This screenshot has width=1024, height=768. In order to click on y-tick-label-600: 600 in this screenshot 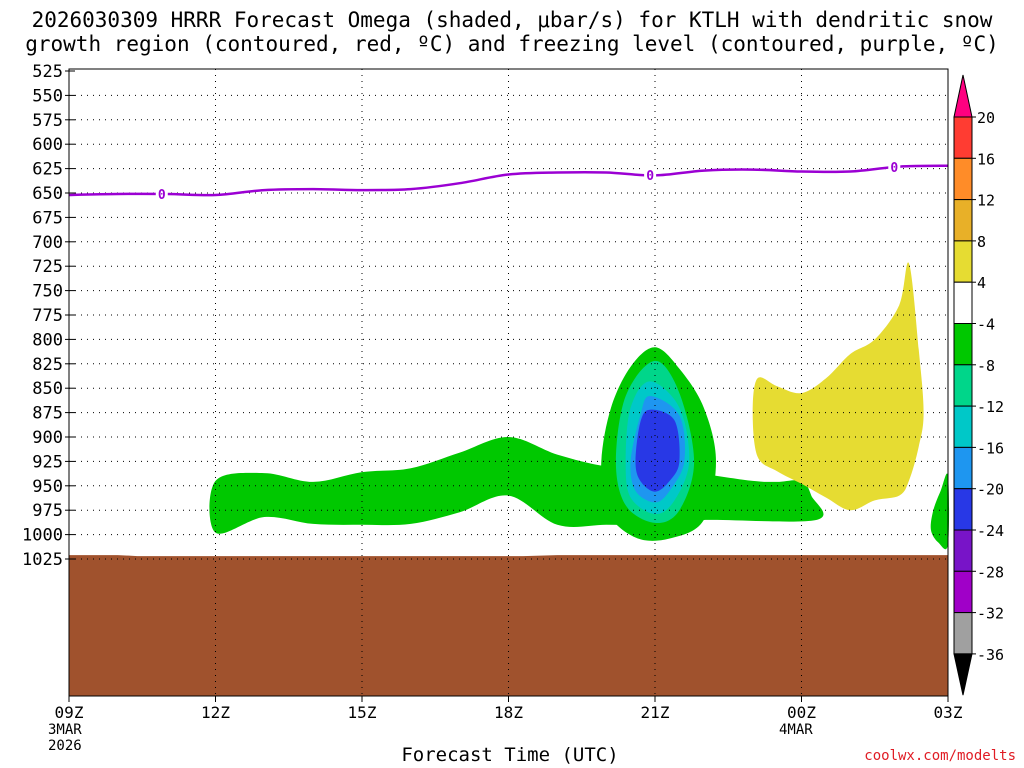, I will do `click(47, 145)`.